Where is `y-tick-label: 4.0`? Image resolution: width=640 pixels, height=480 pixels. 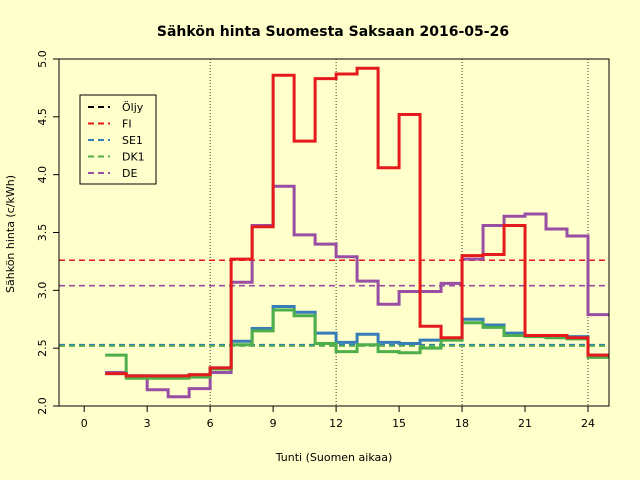
y-tick-label: 4.0 is located at coordinates (42, 175).